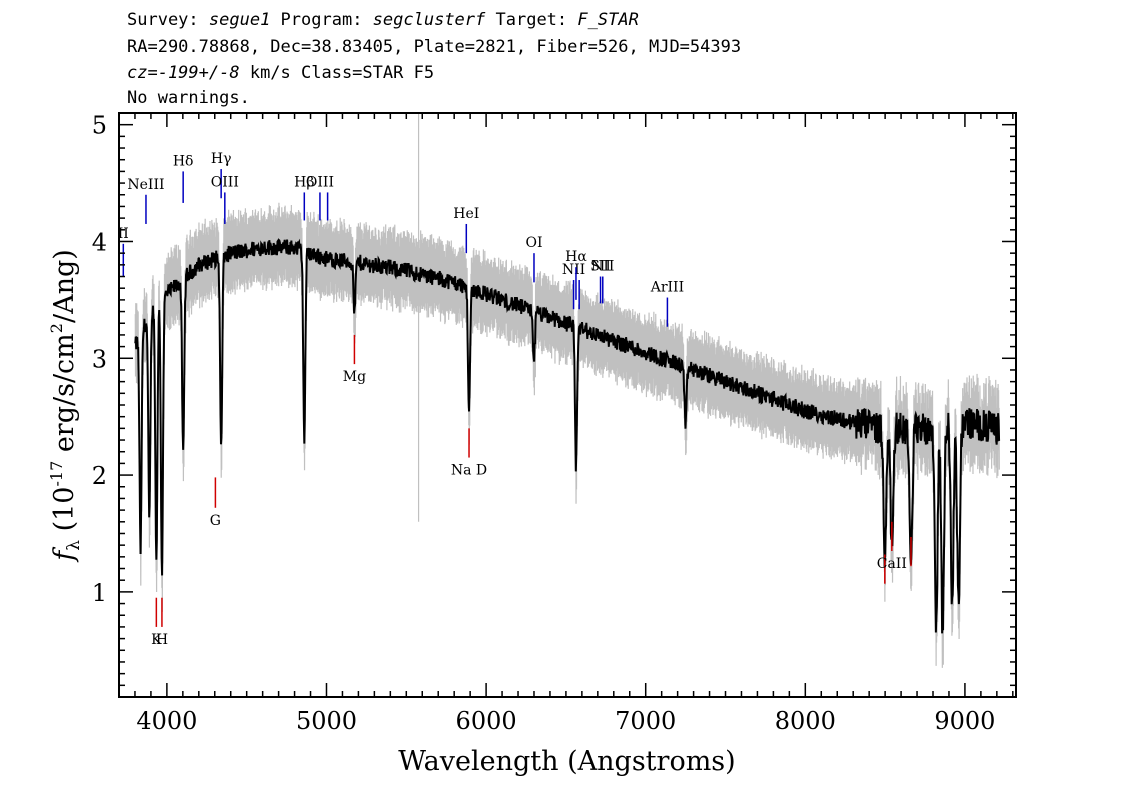  Describe the element at coordinates (892, 564) in the screenshot. I see `absorption-label-6: CaII` at that location.